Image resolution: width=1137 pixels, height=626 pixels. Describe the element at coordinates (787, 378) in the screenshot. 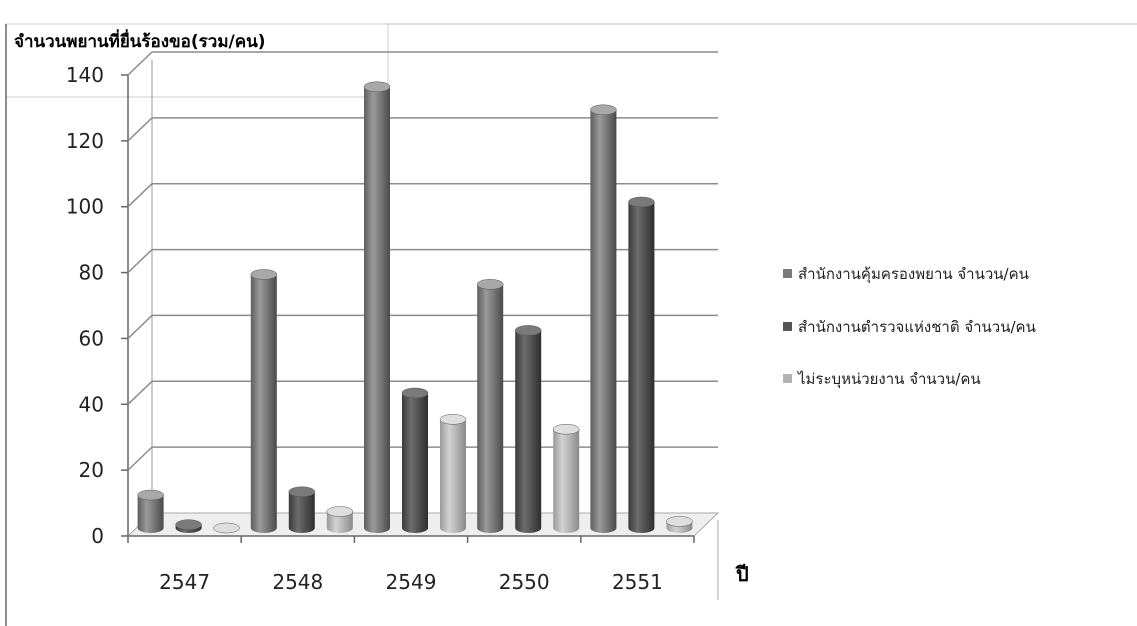

I see `legend-swatch-s2` at that location.